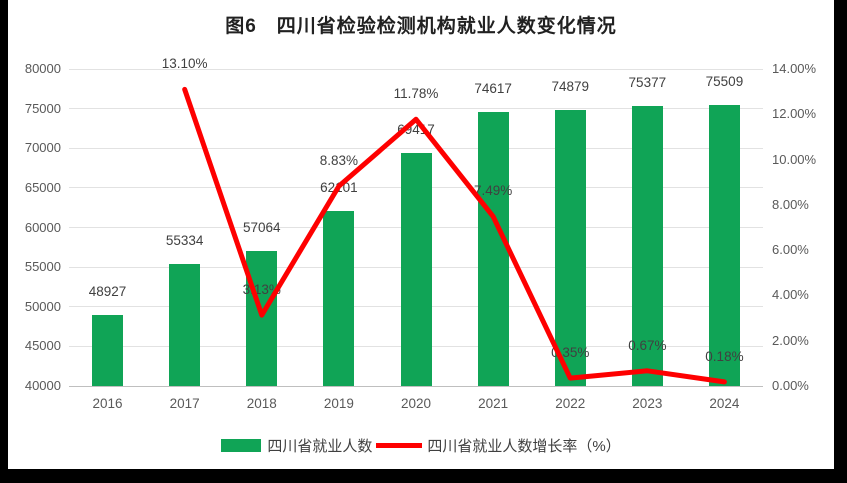 Image resolution: width=847 pixels, height=483 pixels. Describe the element at coordinates (416, 94) in the screenshot. I see `rate-value-label: 11.78%` at that location.